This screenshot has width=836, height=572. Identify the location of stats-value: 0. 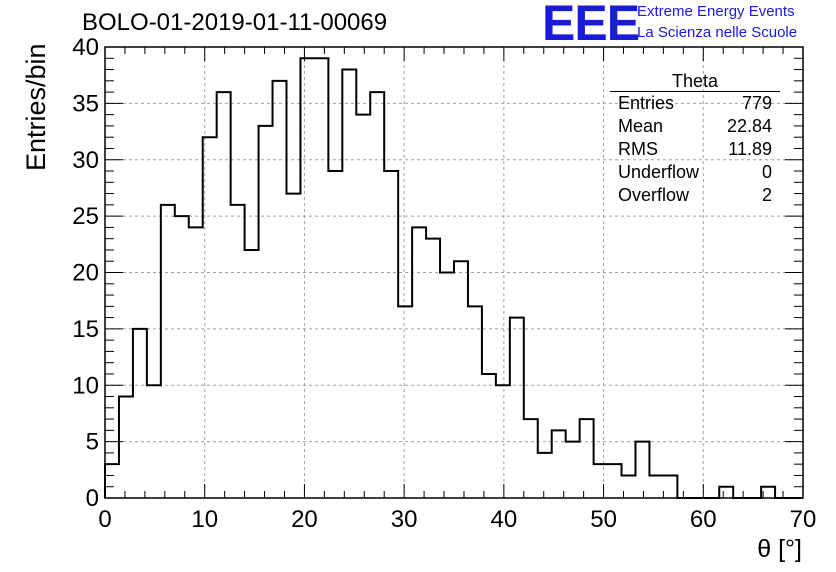
(766, 172).